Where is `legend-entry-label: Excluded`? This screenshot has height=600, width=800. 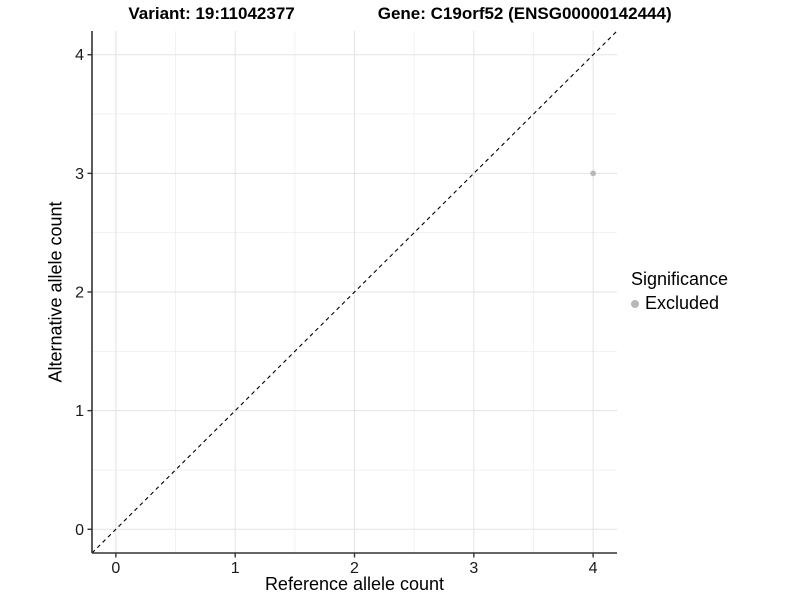
legend-entry-label: Excluded is located at coordinates (682, 303).